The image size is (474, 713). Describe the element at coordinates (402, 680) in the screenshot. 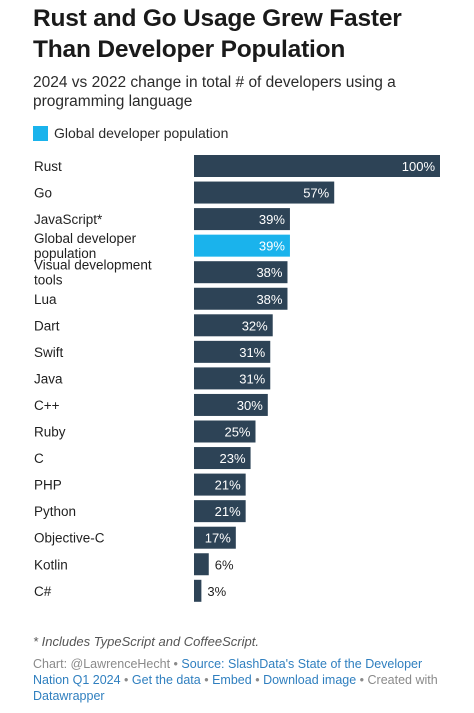

I see `created-with-text: Created with` at that location.